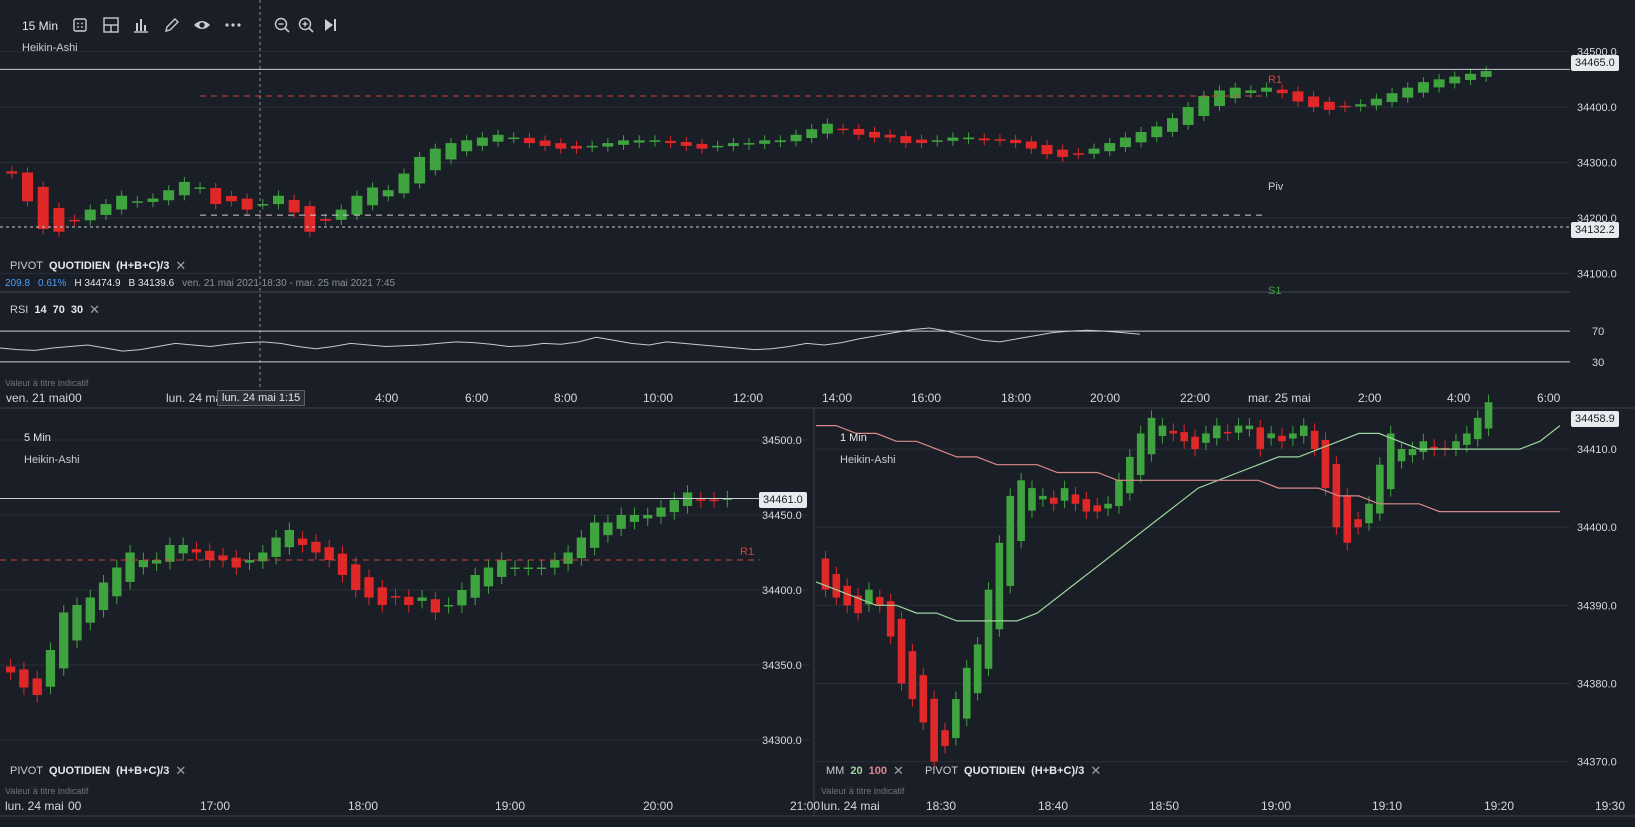 The image size is (1635, 827). What do you see at coordinates (1597, 684) in the screenshot?
I see `right-y-tick-label: 34380.0` at bounding box center [1597, 684].